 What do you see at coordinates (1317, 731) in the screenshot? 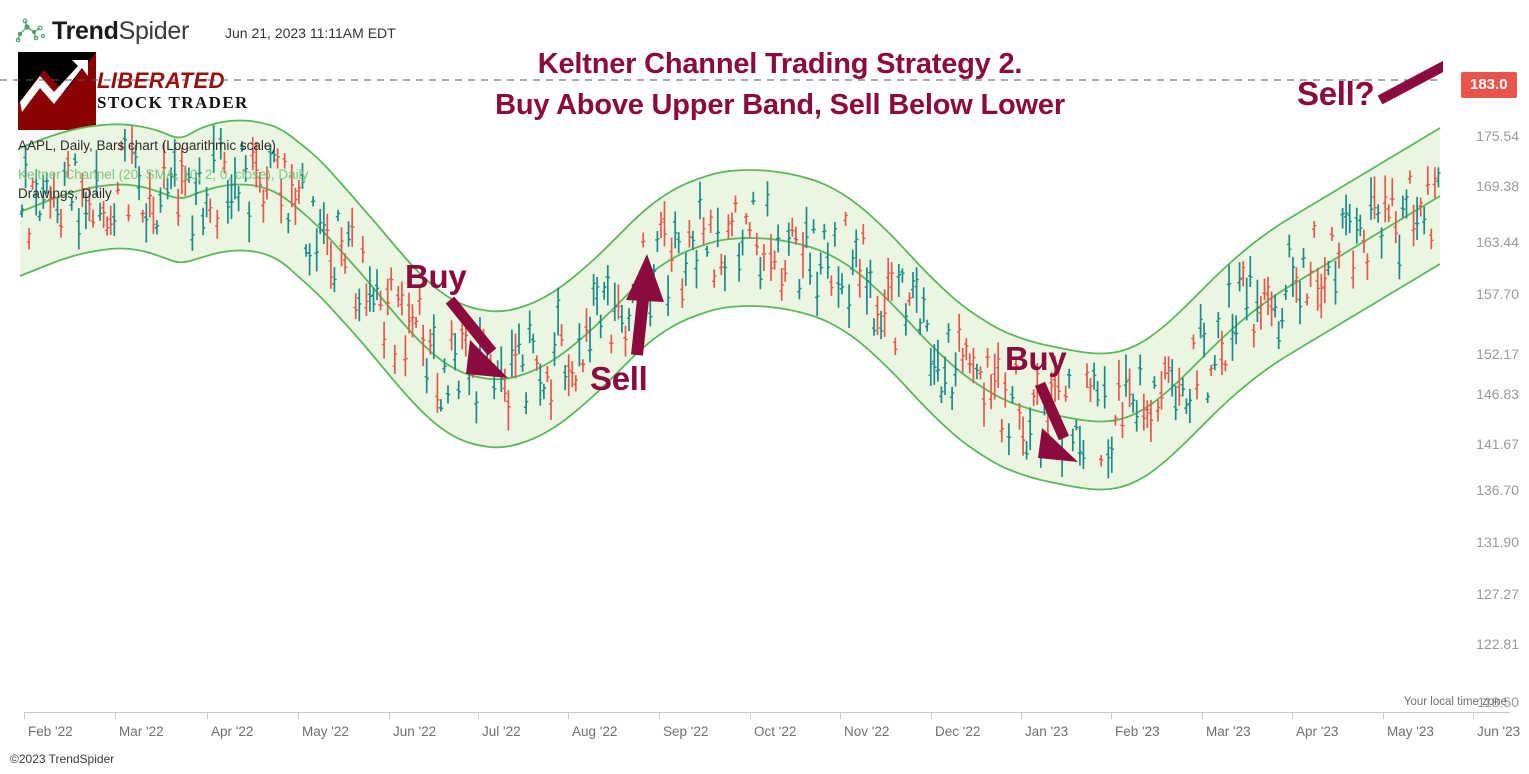
I see `time-axis-tick: Apr '23` at bounding box center [1317, 731].